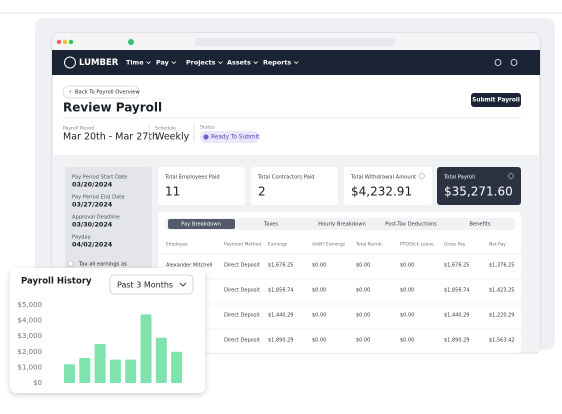  I want to click on dropdown-chevron, so click(183, 284).